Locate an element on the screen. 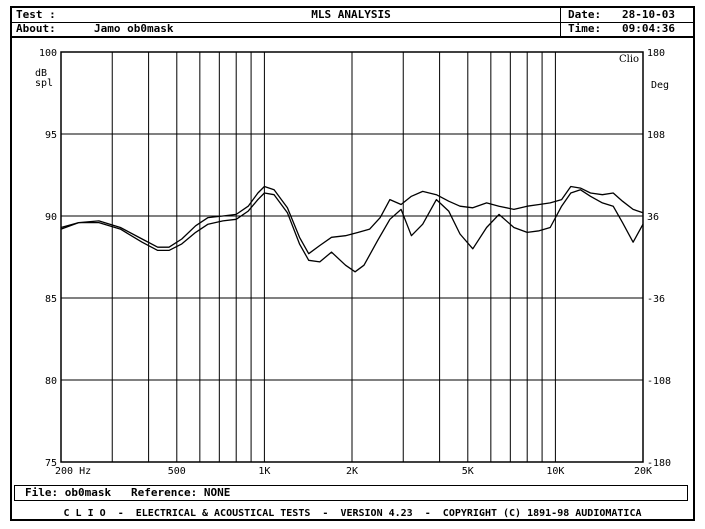  test-label: Test : is located at coordinates (36, 14).